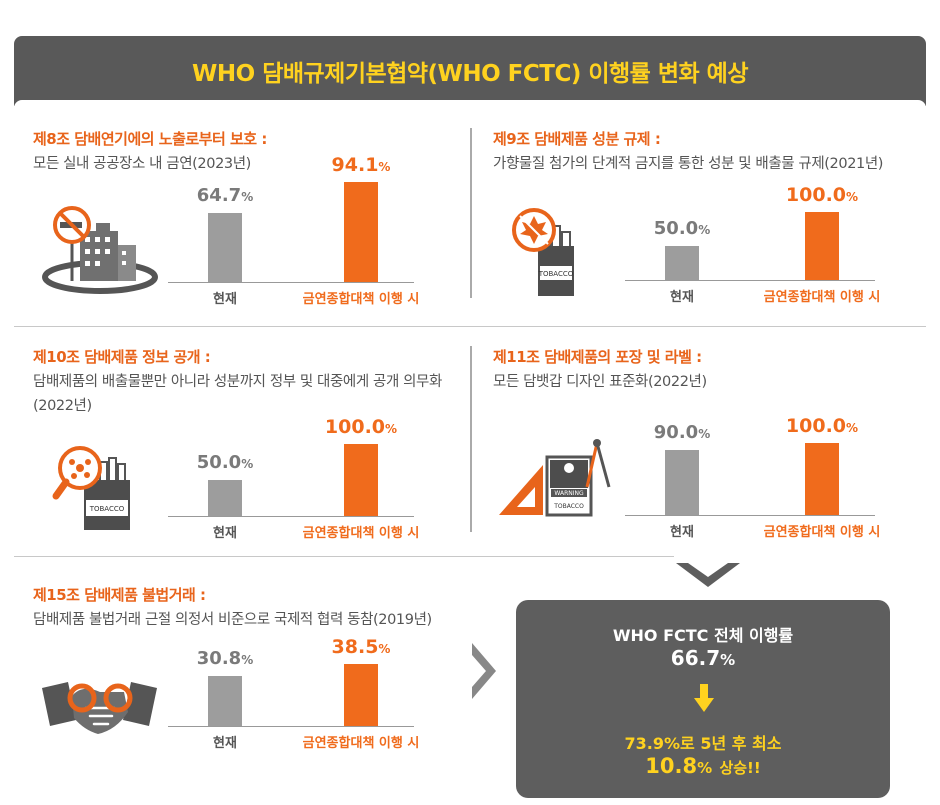 This screenshot has width=940, height=805. I want to click on section-title: 제11조 담배제품의 포장 및 라벨 :, so click(597, 357).